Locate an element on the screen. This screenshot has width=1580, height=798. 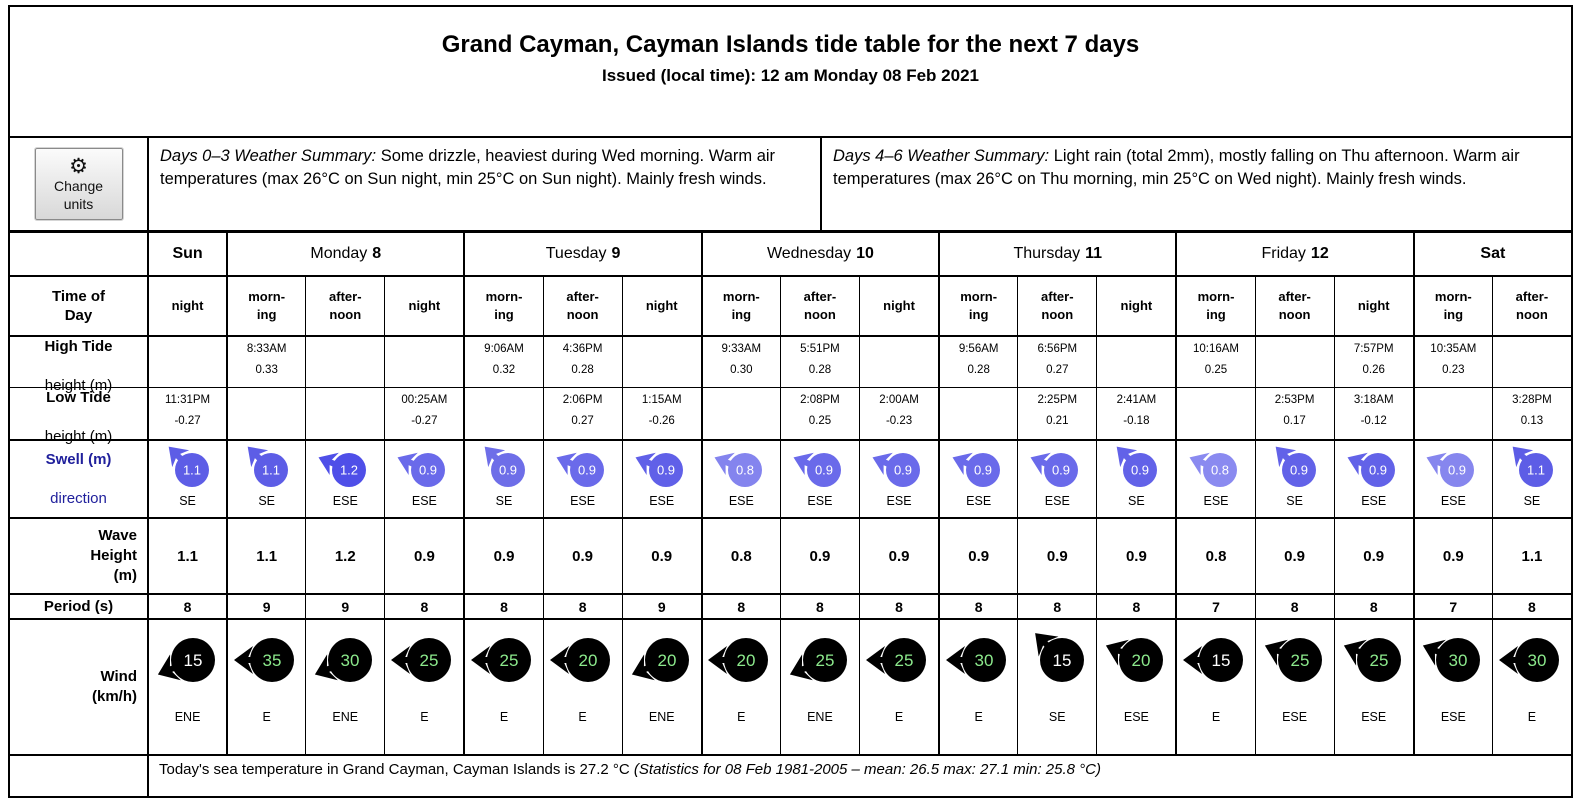
time-of-day-cell: after-noon is located at coordinates (582, 306).